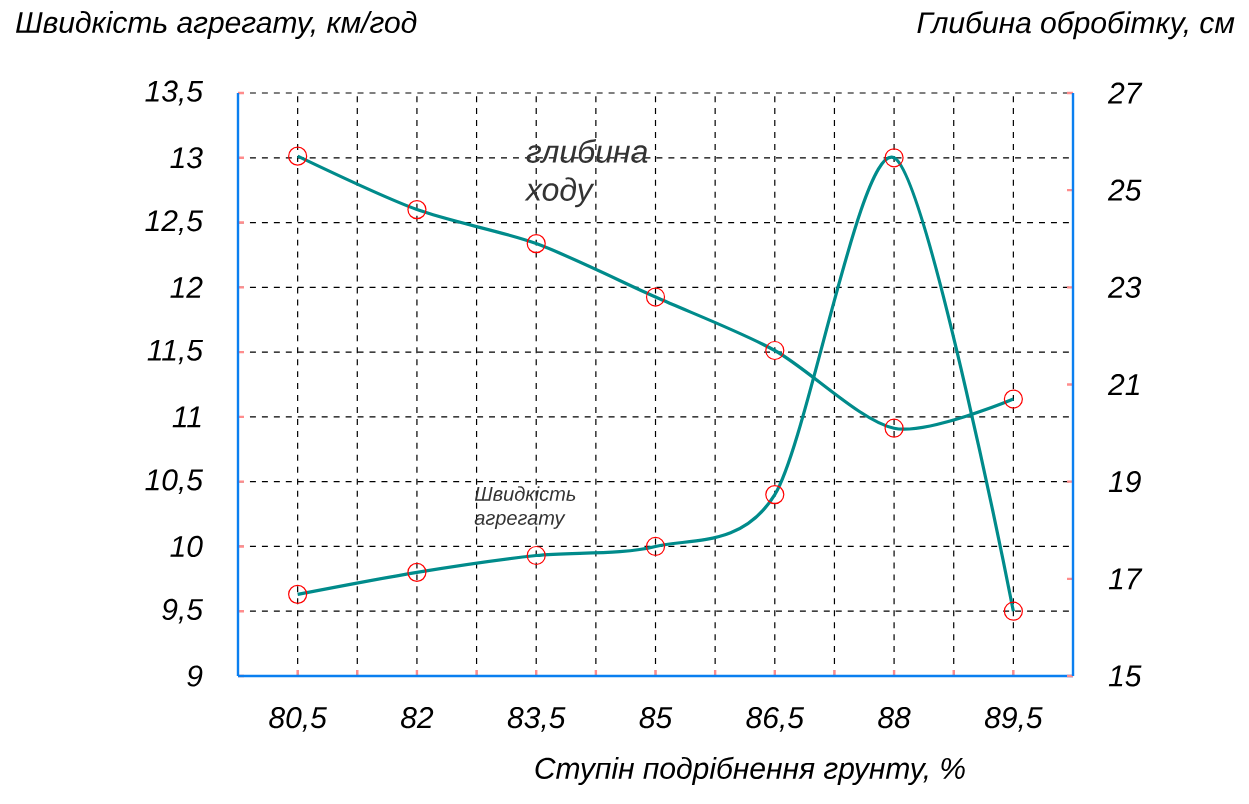  What do you see at coordinates (1123, 384) in the screenshot?
I see `y2-tick-label: 21` at bounding box center [1123, 384].